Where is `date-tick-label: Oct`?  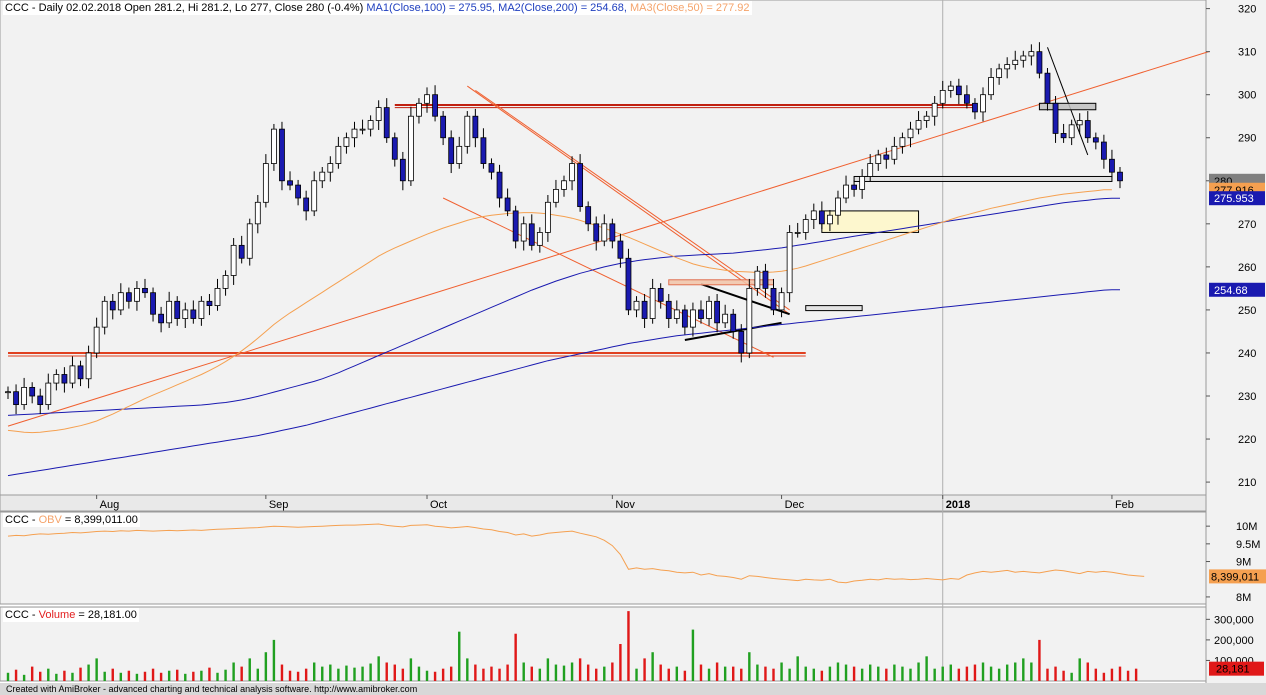 date-tick-label: Oct is located at coordinates (438, 505).